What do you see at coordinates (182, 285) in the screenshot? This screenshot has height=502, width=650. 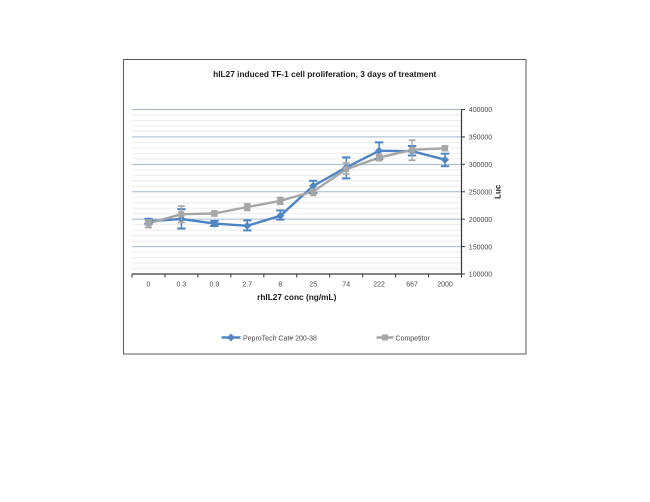 I see `svg-text: 0.3` at bounding box center [182, 285].